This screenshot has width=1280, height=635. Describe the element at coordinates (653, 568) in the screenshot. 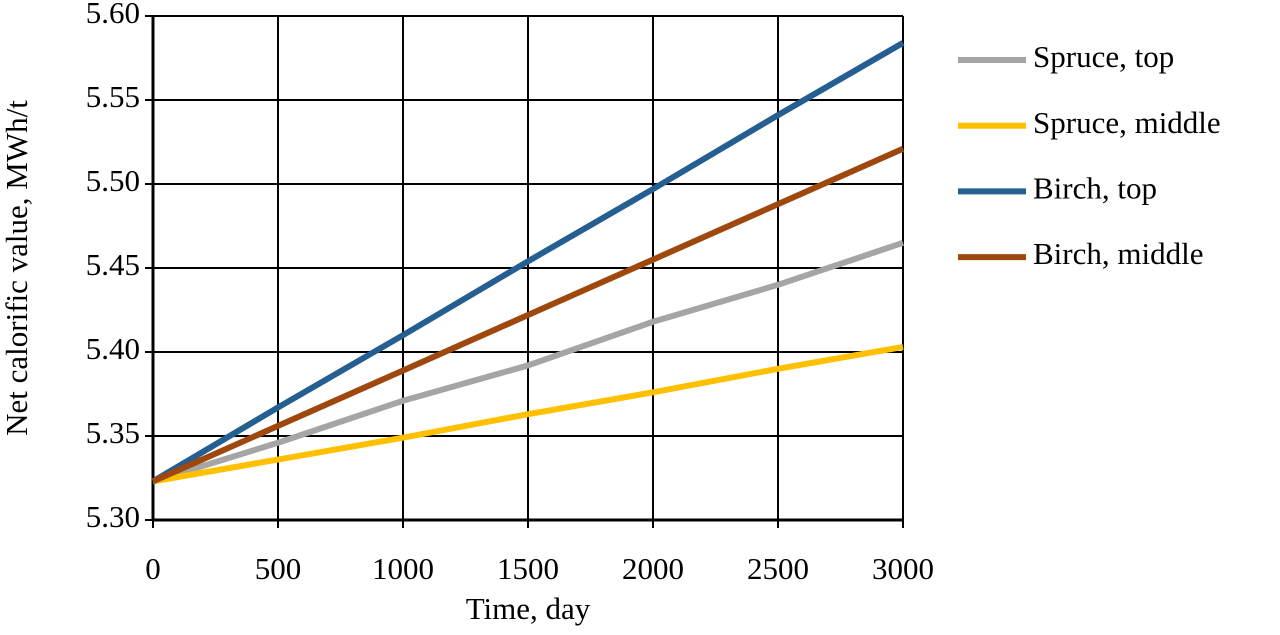

I see `x-tick-label: 2000` at that location.